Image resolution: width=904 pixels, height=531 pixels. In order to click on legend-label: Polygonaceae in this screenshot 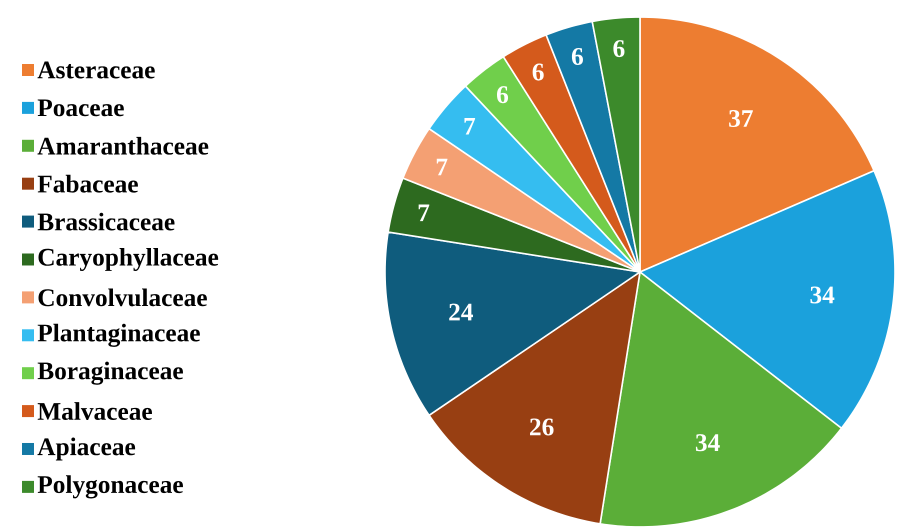, I will do `click(110, 486)`.